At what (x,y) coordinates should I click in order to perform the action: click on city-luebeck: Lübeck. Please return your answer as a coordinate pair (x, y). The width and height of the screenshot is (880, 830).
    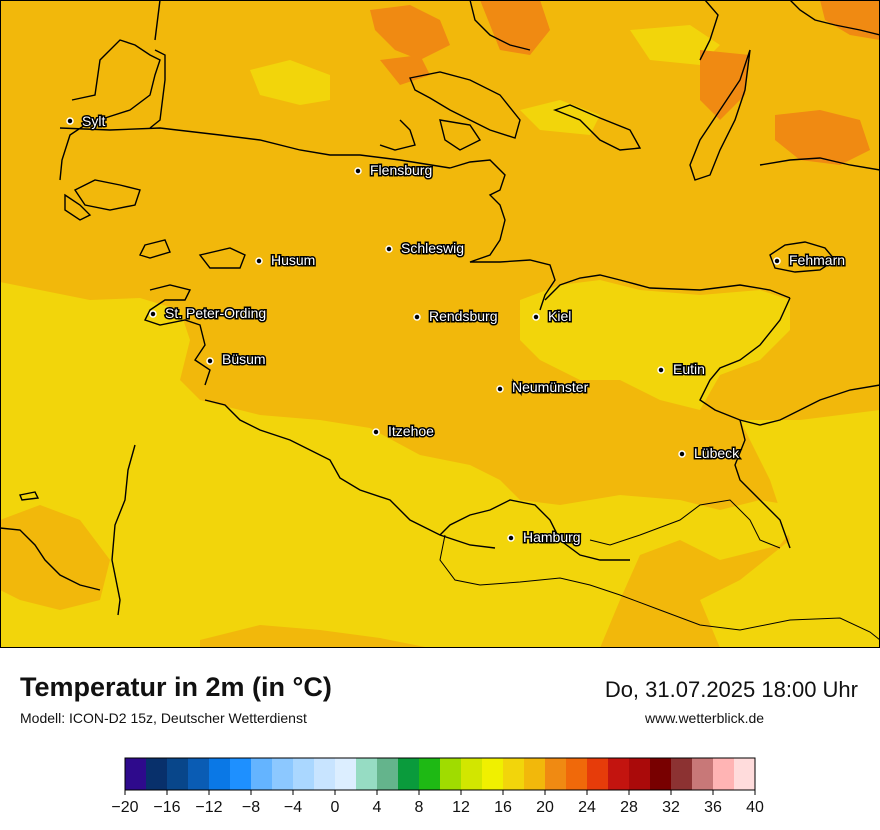
    Looking at the image, I should click on (710, 453).